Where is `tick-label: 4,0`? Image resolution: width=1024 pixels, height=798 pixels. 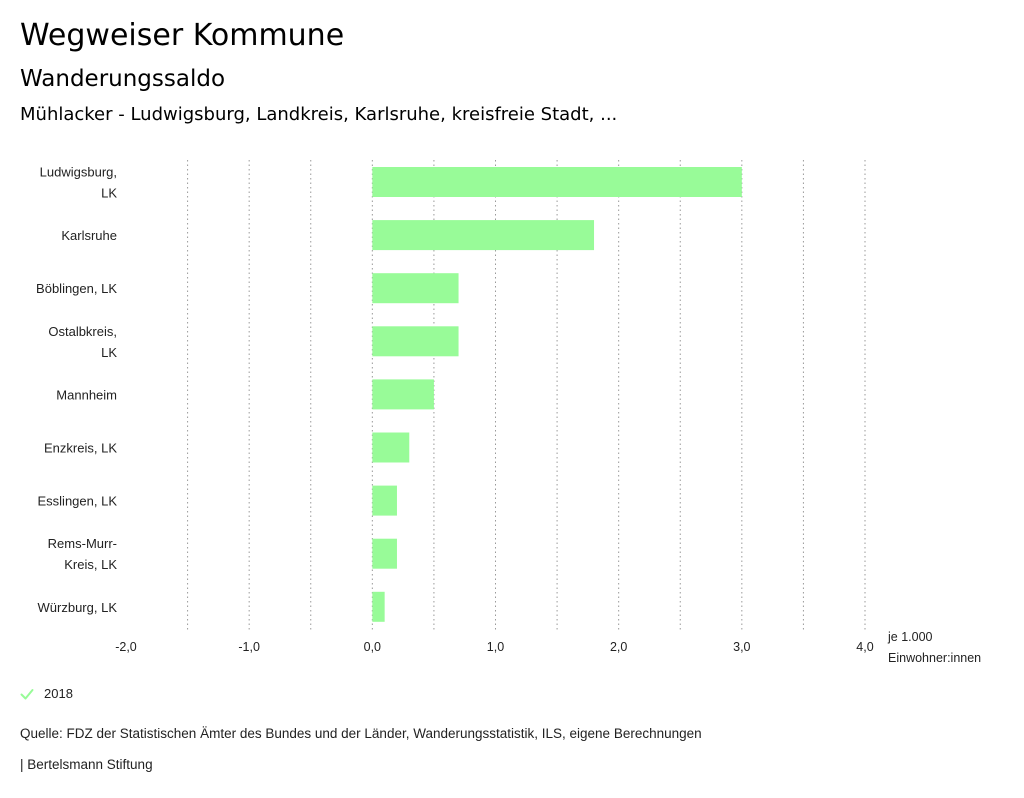
tick-label: 4,0 is located at coordinates (864, 647).